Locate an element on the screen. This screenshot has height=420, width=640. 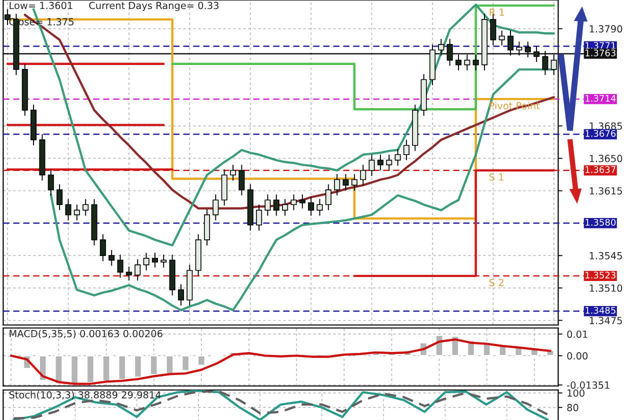
ref-line-label: 1.3523 is located at coordinates (601, 275).